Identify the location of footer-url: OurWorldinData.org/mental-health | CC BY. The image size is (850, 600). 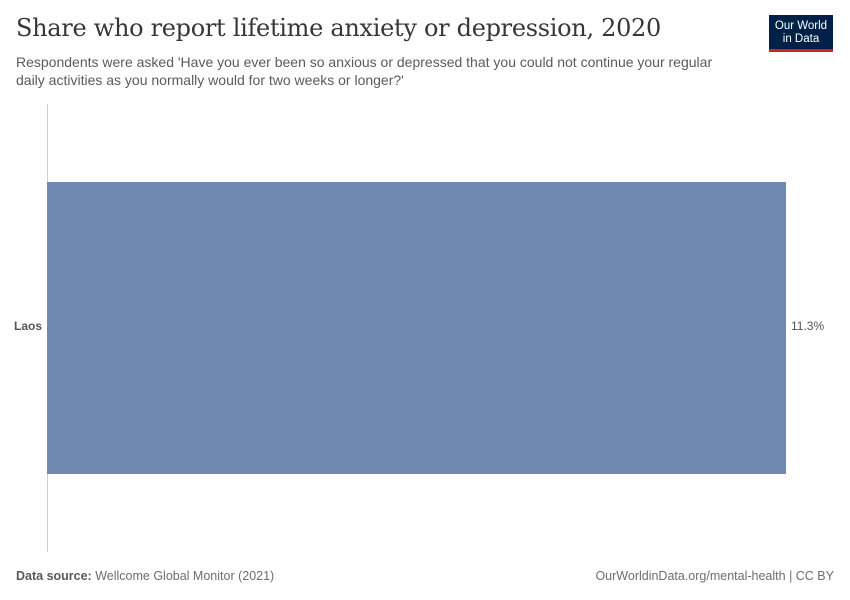
(714, 576).